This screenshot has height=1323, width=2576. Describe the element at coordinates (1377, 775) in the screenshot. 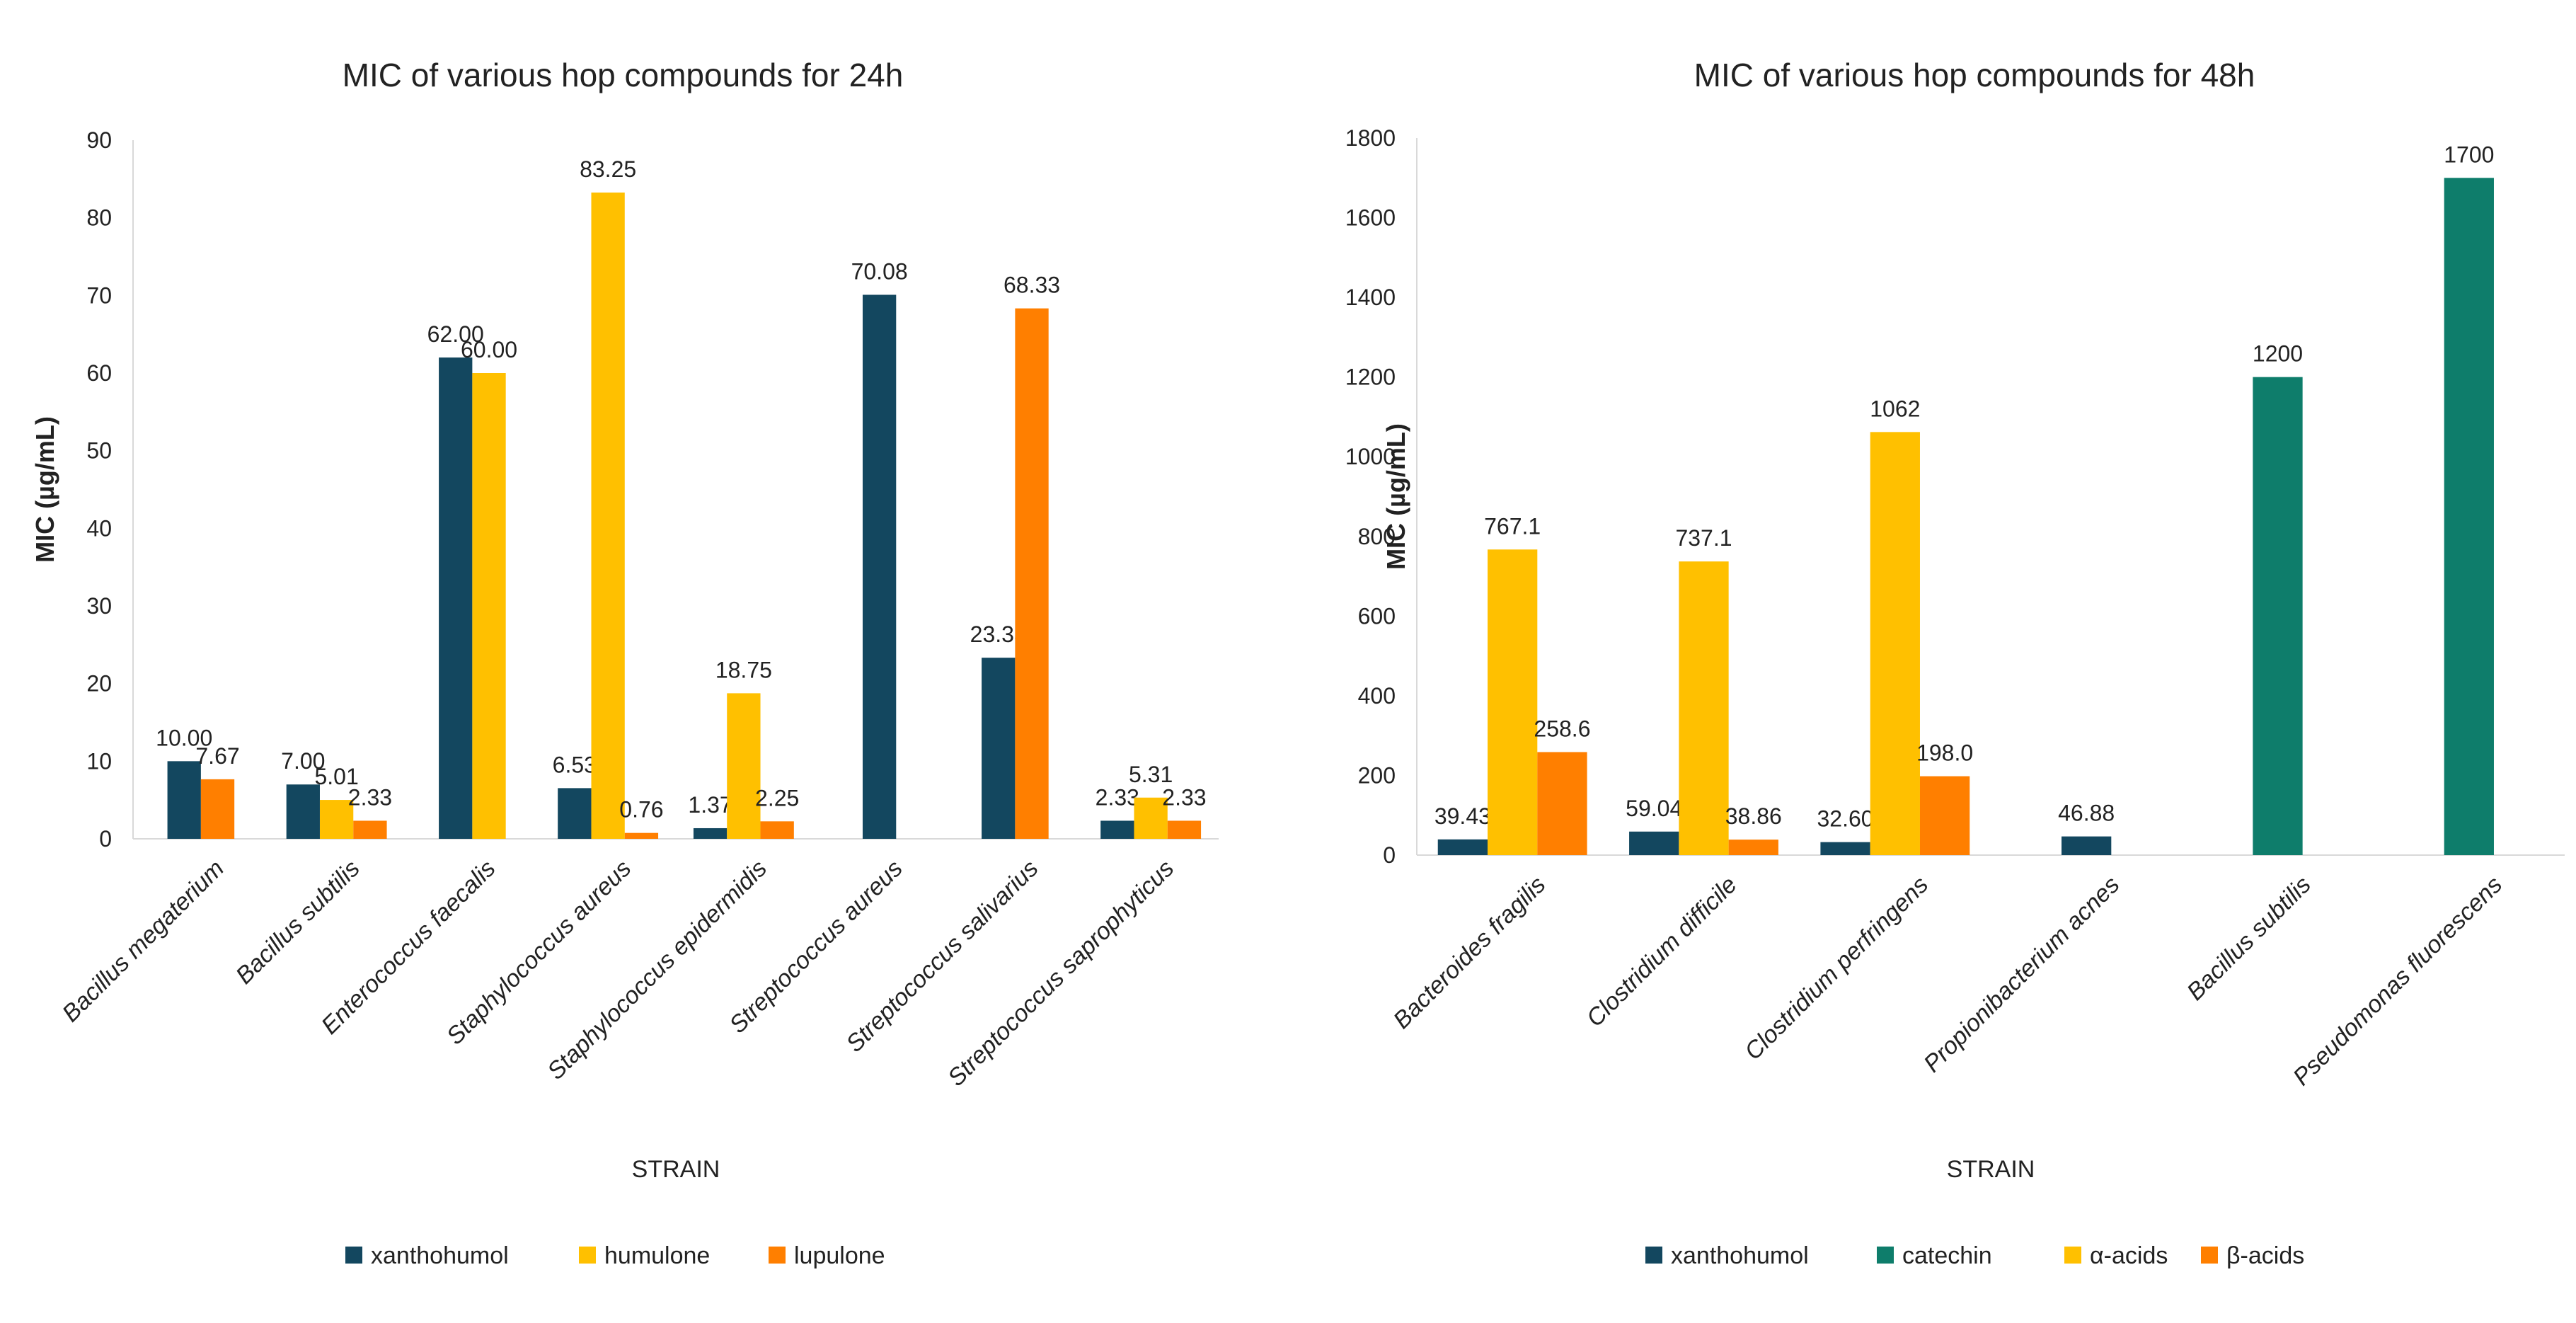

I see `y-tick-label: 200` at that location.